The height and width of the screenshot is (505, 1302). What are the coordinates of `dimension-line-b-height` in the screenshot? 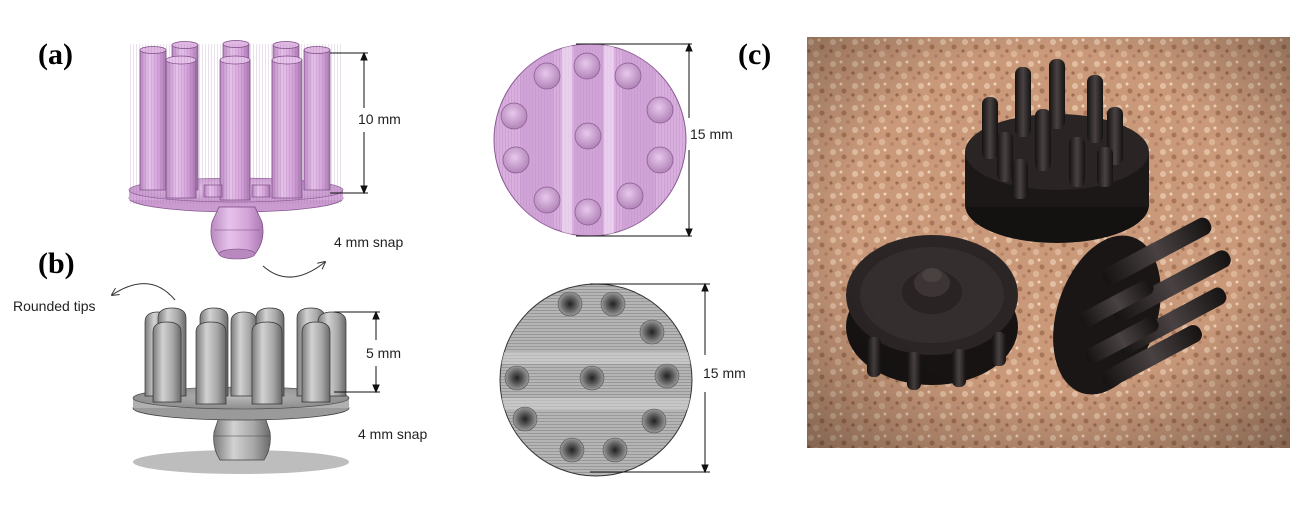 It's located at (357, 352).